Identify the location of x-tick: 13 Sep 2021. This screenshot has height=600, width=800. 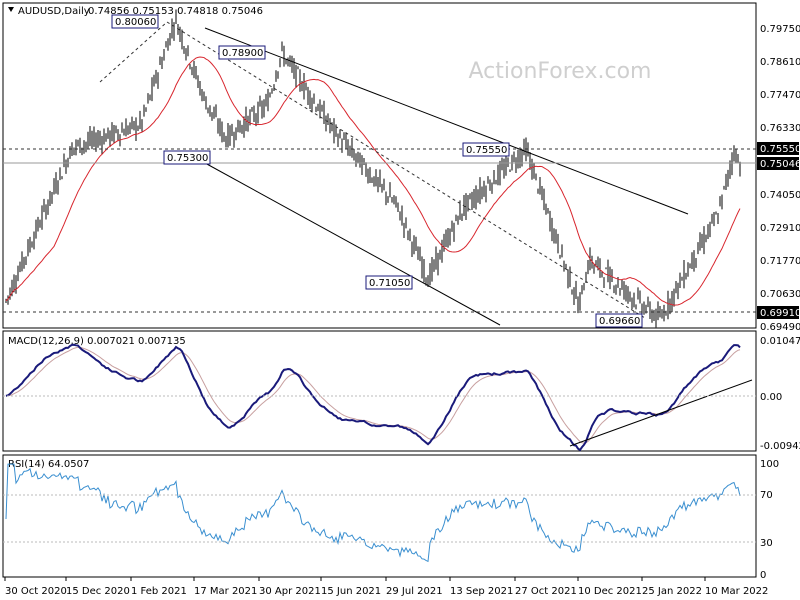
(481, 591).